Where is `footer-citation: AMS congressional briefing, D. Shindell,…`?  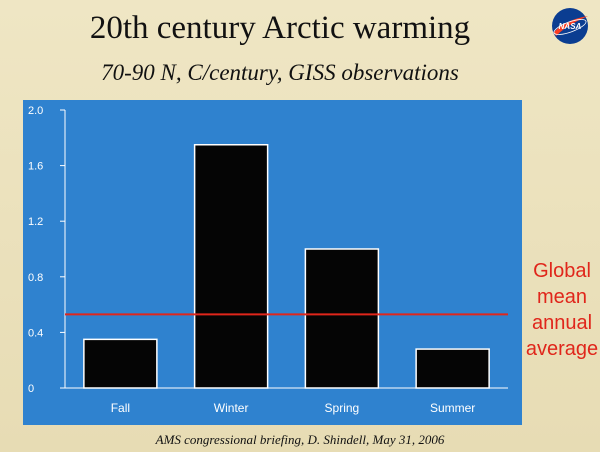 footer-citation: AMS congressional briefing, D. Shindell,… is located at coordinates (300, 439).